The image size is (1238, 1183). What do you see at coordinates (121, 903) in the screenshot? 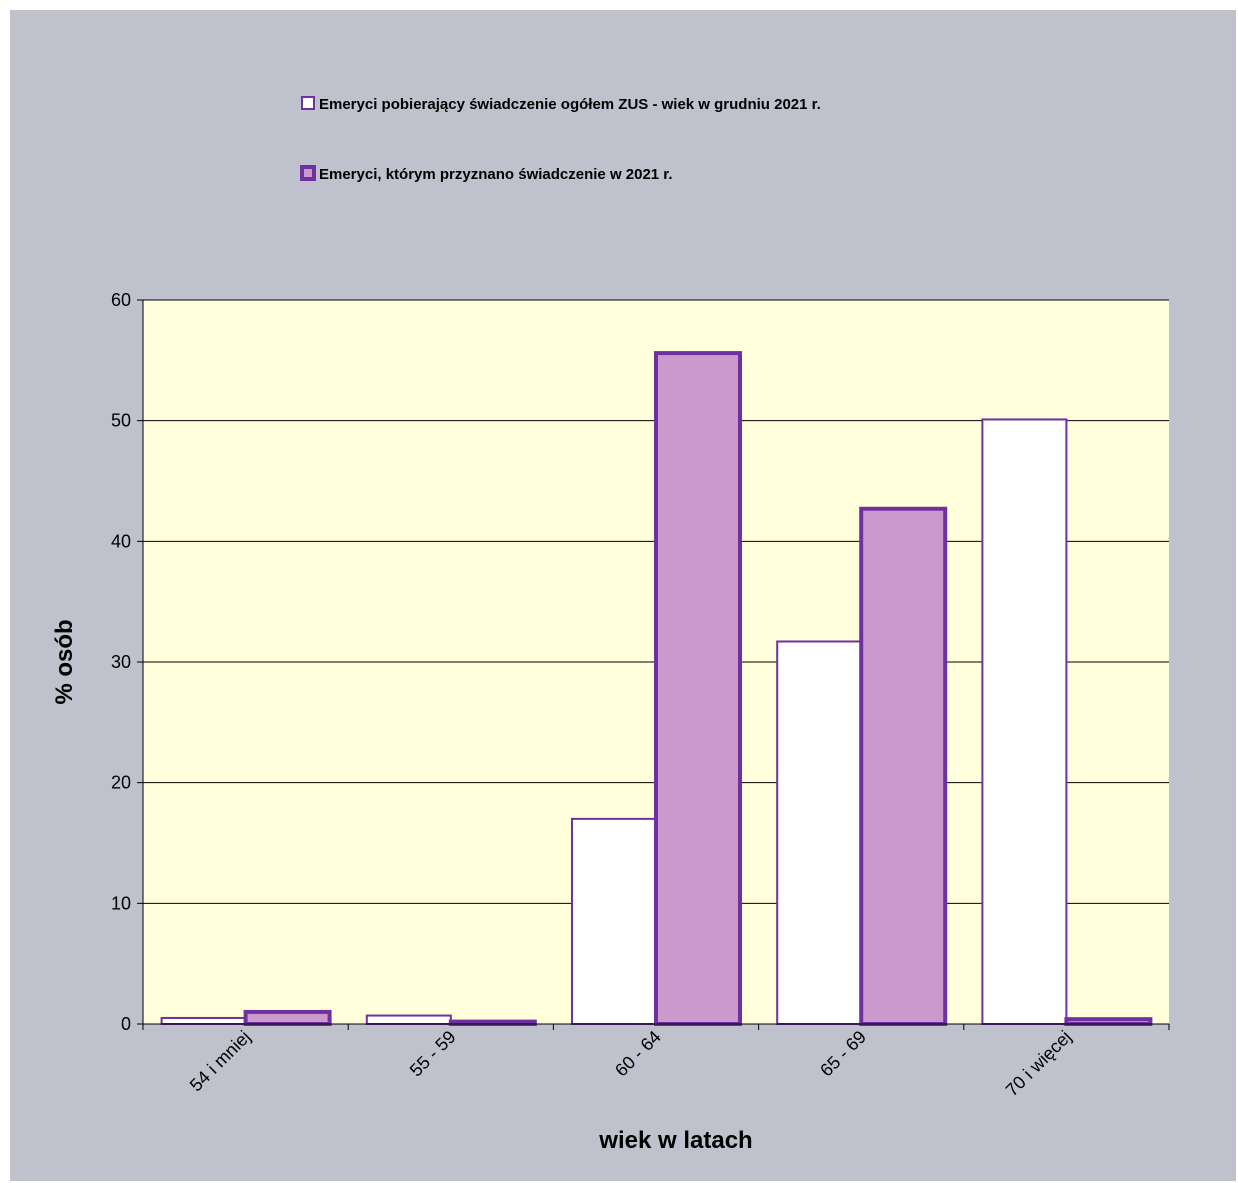
I see `y-tick-label: 10` at bounding box center [121, 903].